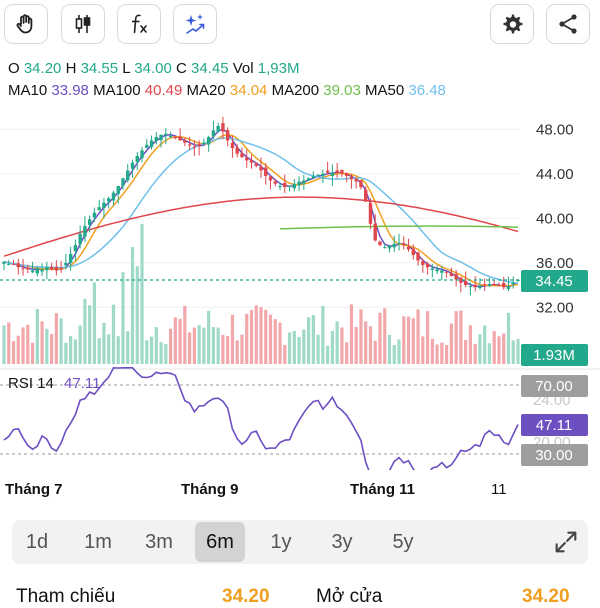 Image resolution: width=600 pixels, height=608 pixels. Describe the element at coordinates (14, 68) in the screenshot. I see `open-label: O` at that location.